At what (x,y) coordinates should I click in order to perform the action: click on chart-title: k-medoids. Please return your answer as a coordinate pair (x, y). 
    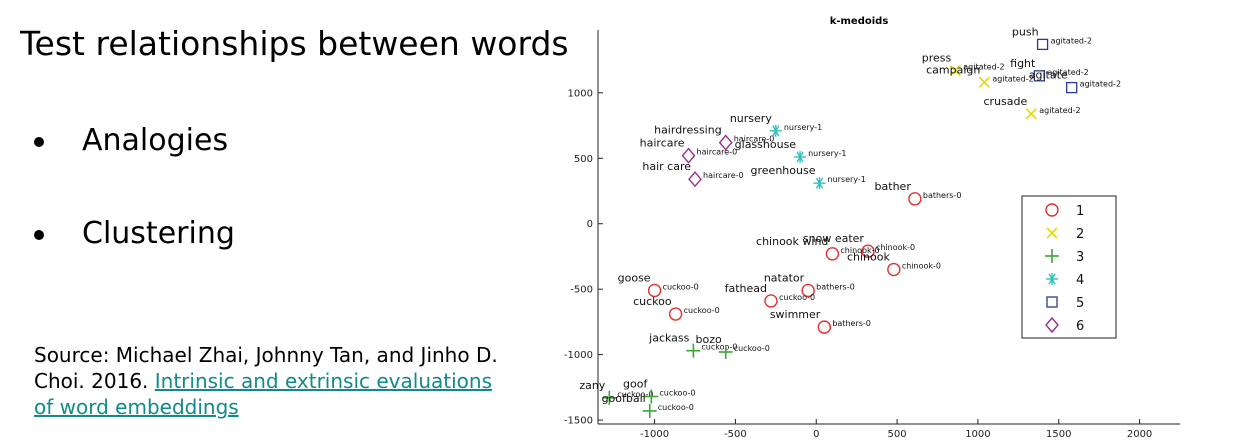
    Looking at the image, I should click on (859, 21).